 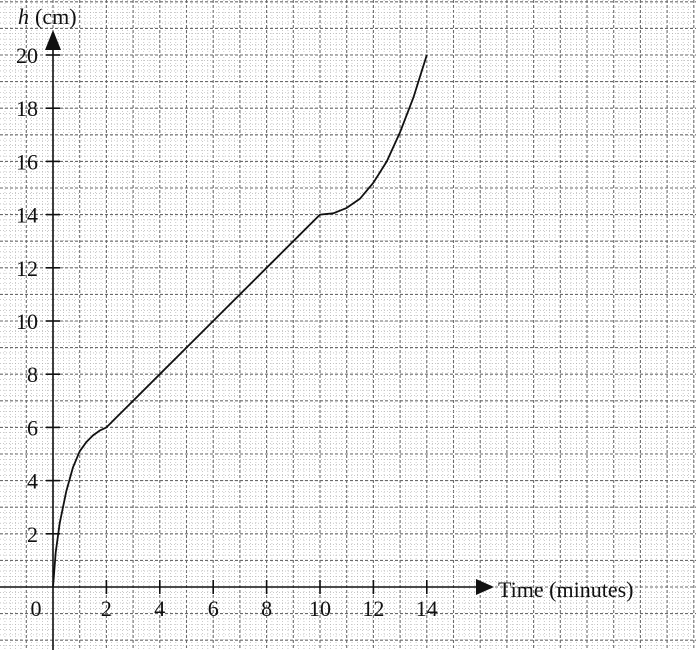 What do you see at coordinates (485, 587) in the screenshot?
I see `x-axis-arrow` at bounding box center [485, 587].